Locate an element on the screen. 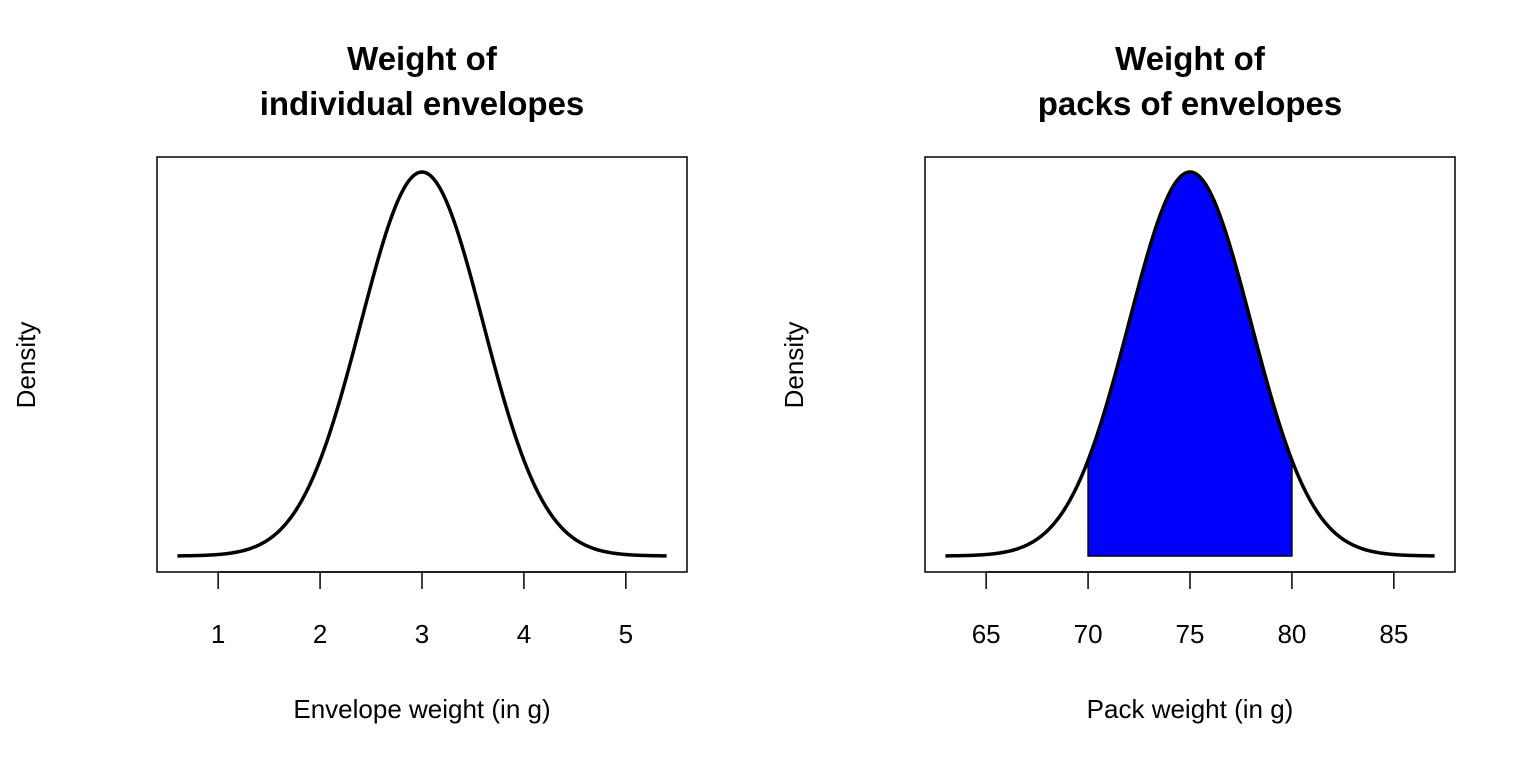 The width and height of the screenshot is (1536, 773). x-tick-label: 85 is located at coordinates (1393, 634).